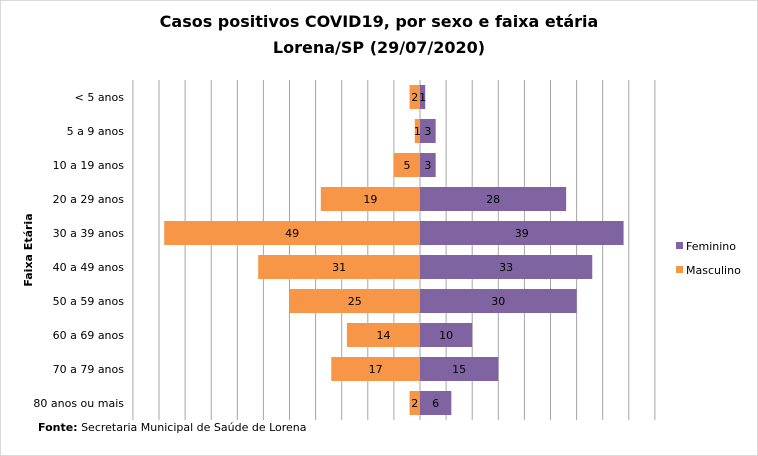 The width and height of the screenshot is (758, 456). Describe the element at coordinates (100, 97) in the screenshot. I see `category-label: < 5 anos` at that location.